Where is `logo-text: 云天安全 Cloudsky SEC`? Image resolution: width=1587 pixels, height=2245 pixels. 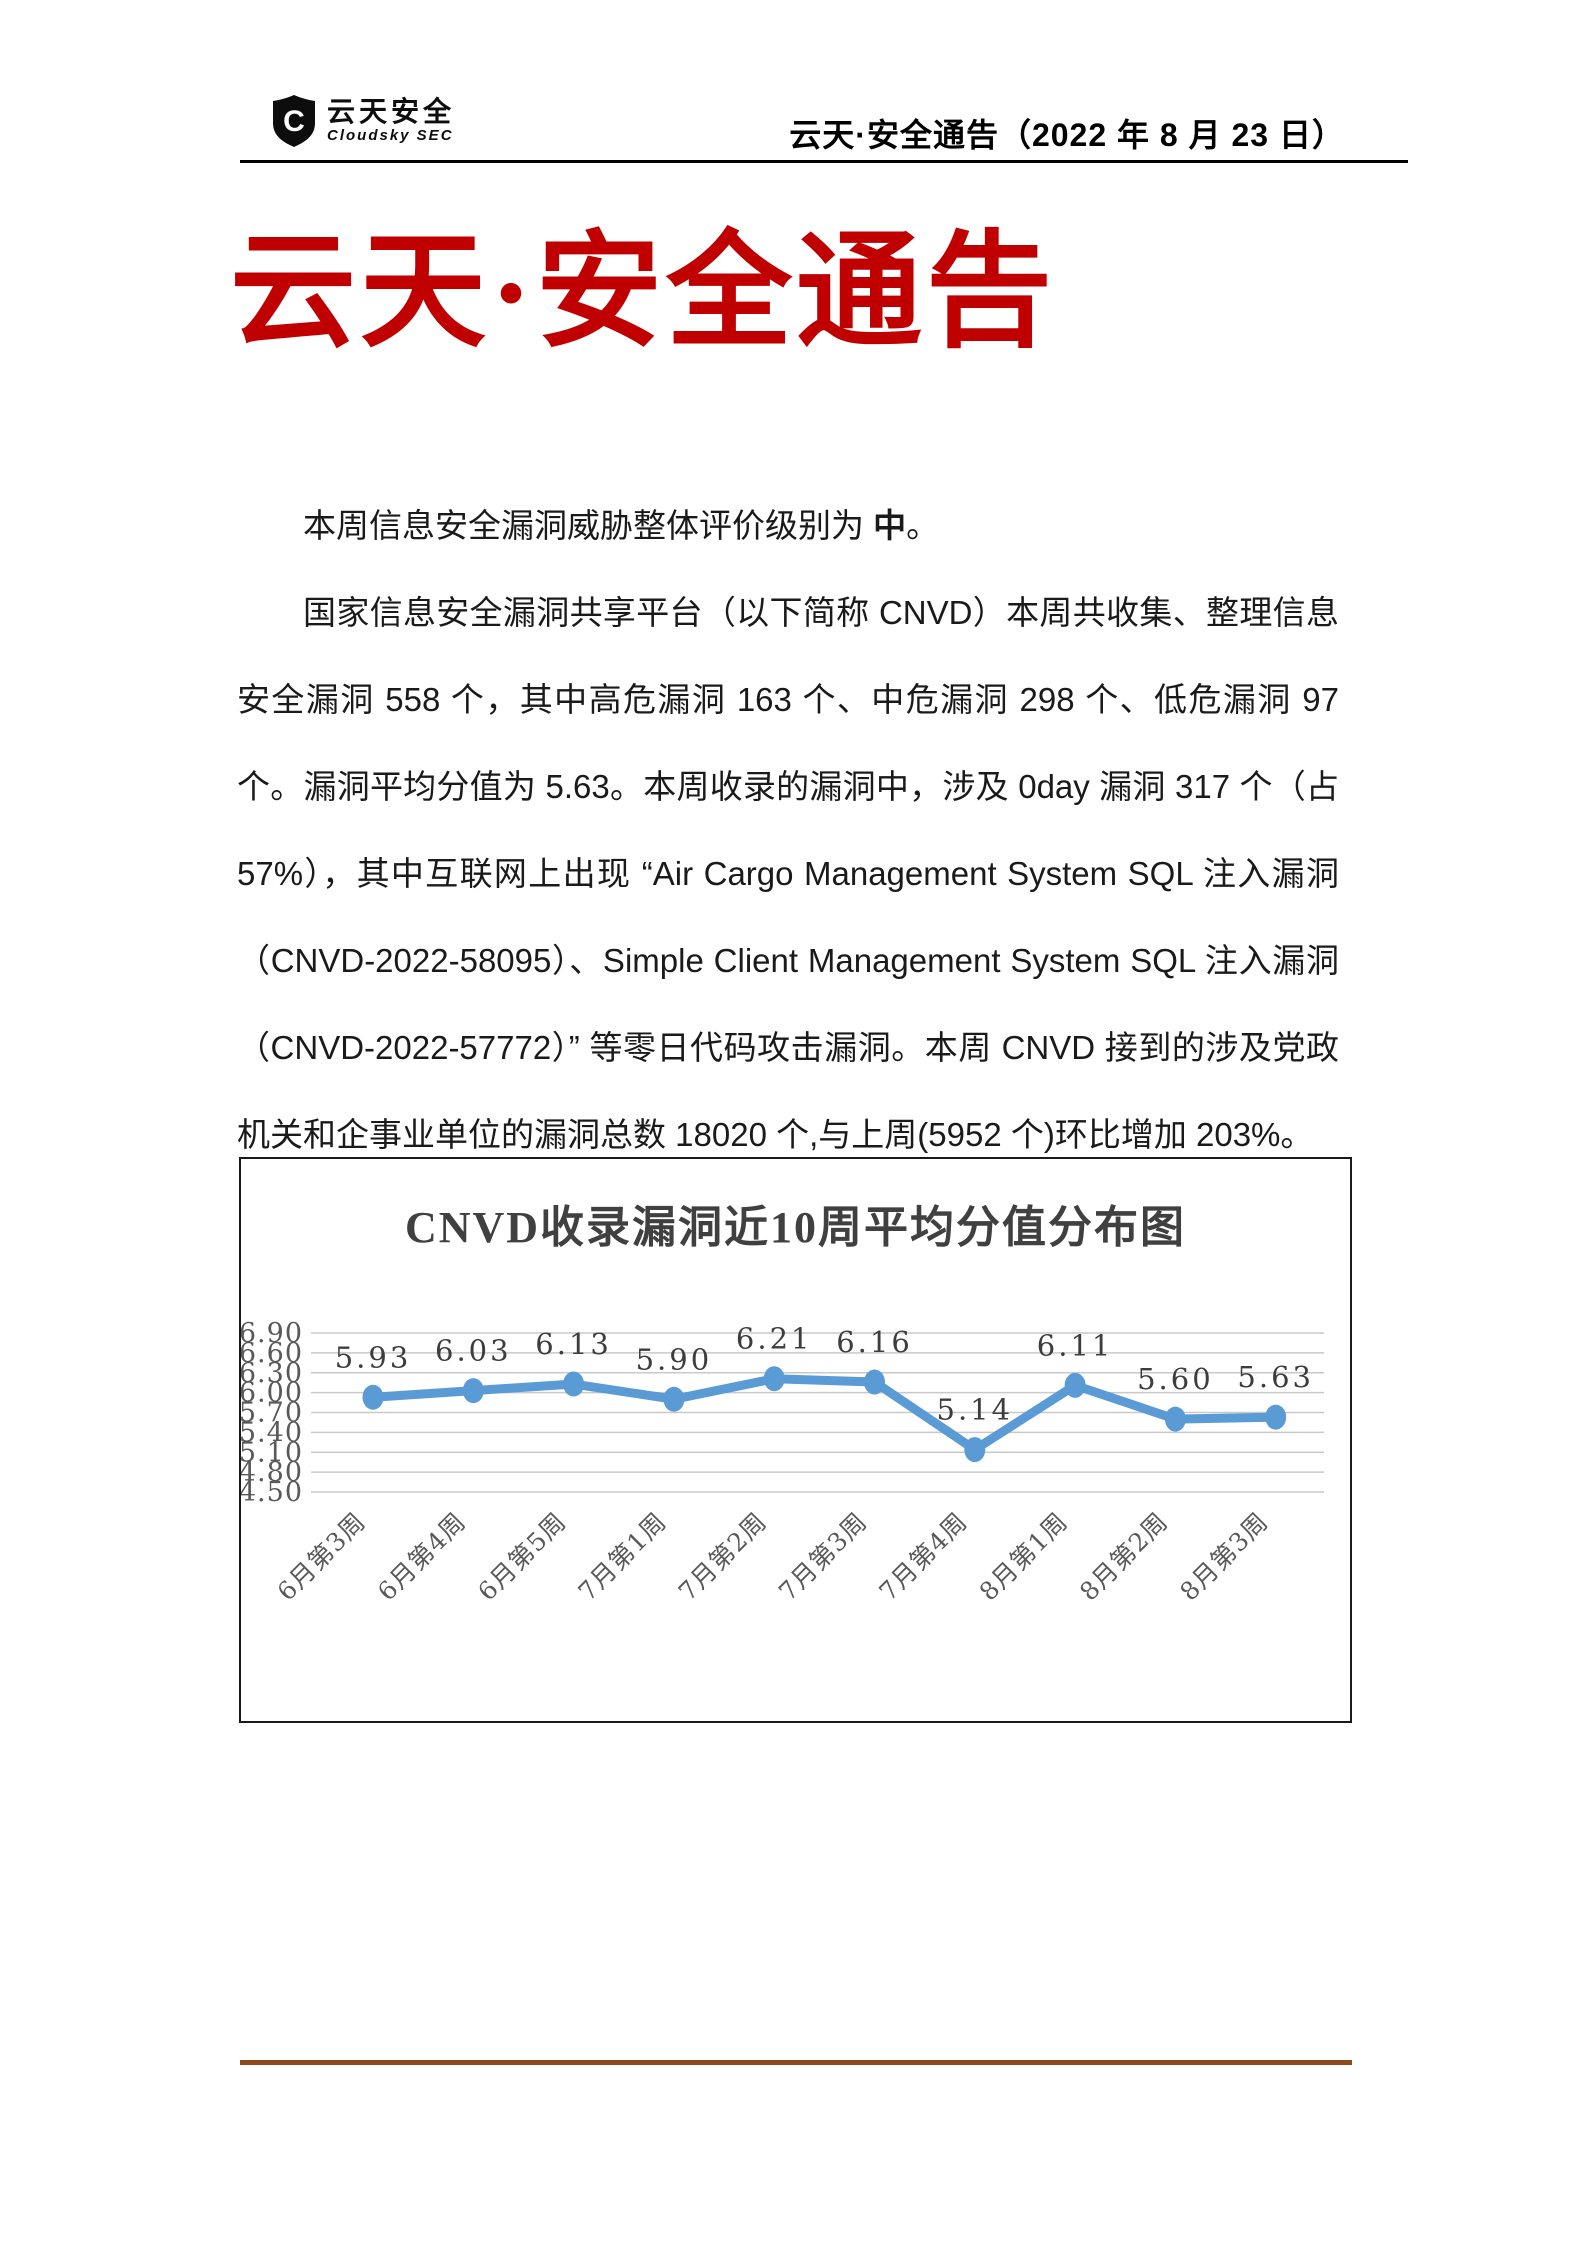
logo-text: 云天安全 Cloudsky SEC is located at coordinates (391, 121).